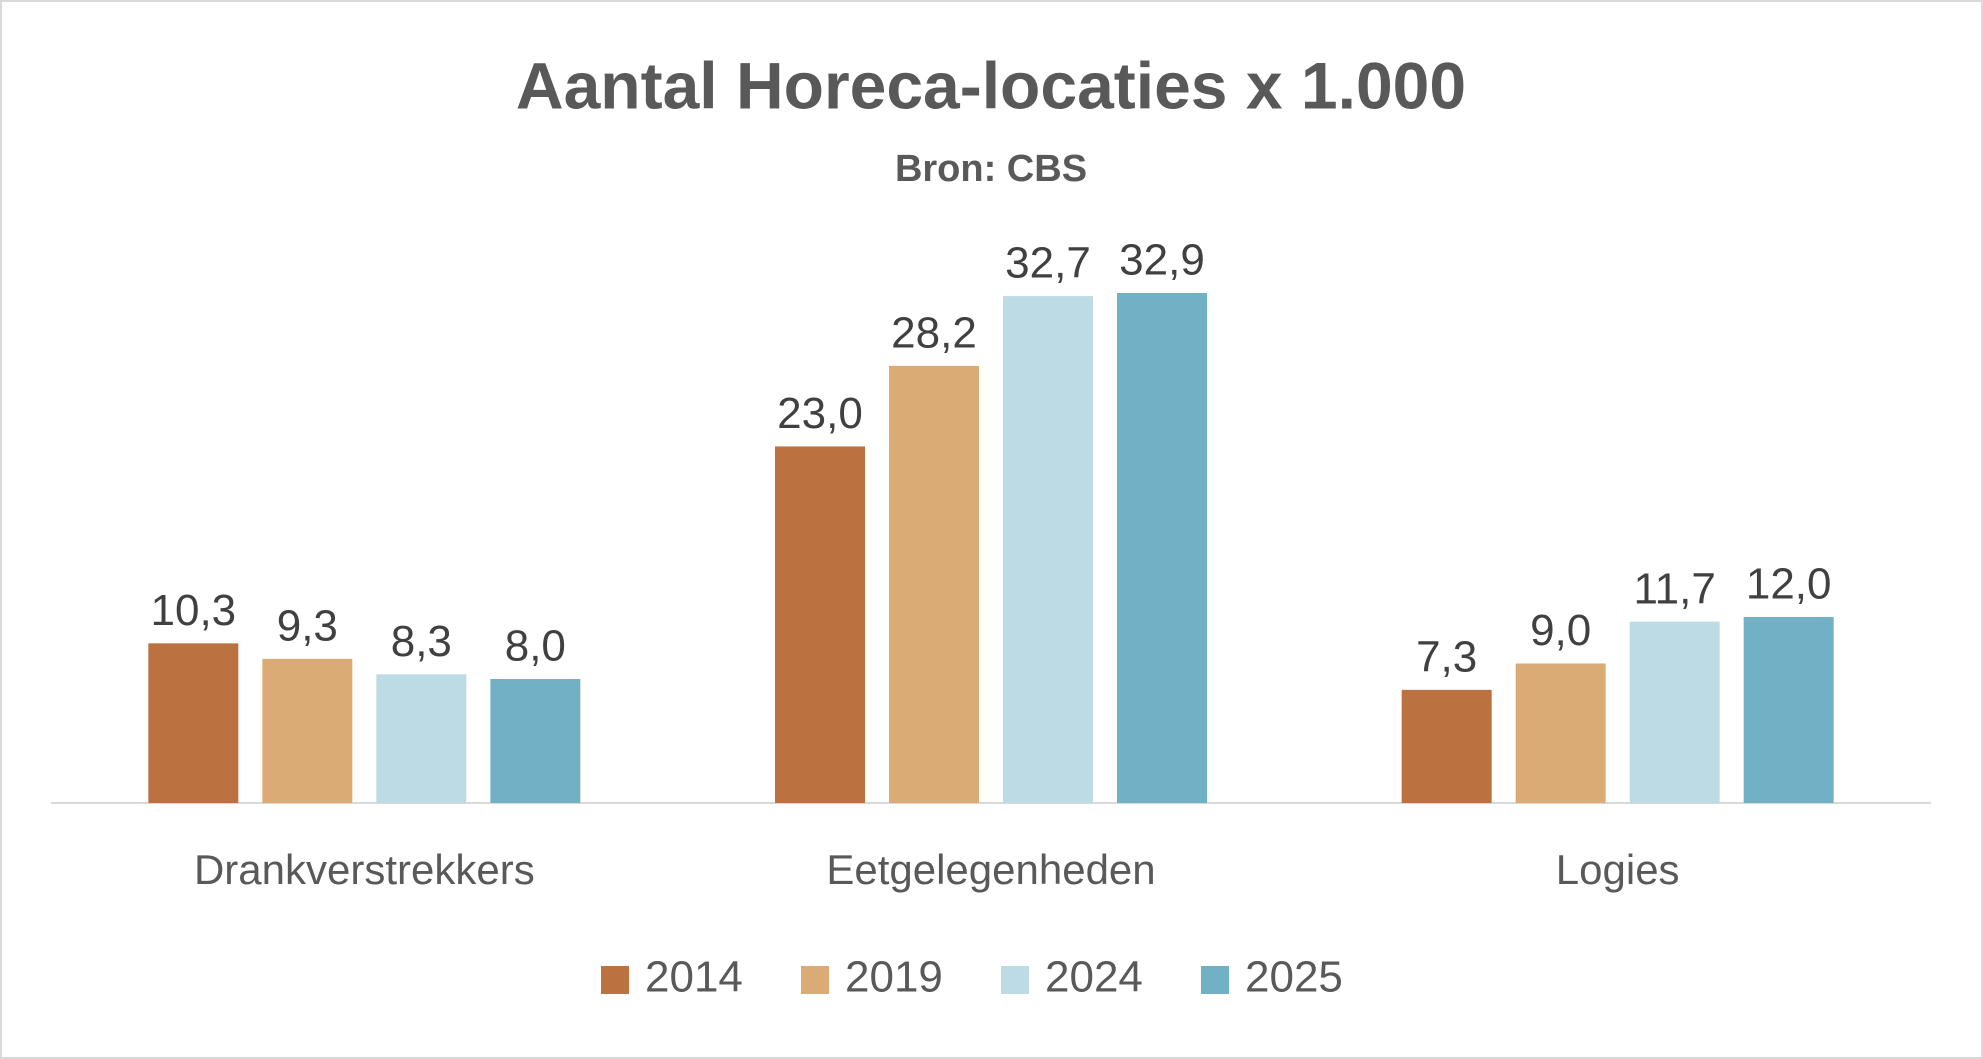 Image resolution: width=1983 pixels, height=1059 pixels. What do you see at coordinates (820, 413) in the screenshot?
I see `data-label: 23,0` at bounding box center [820, 413].